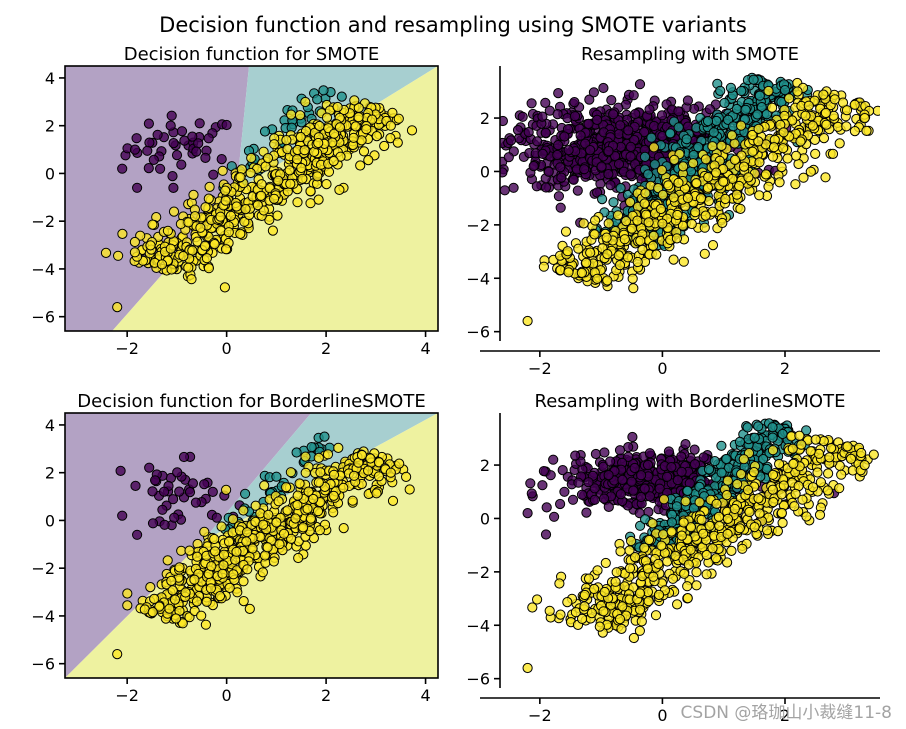  I want to click on y-tick-label: −6, so click(43, 664).